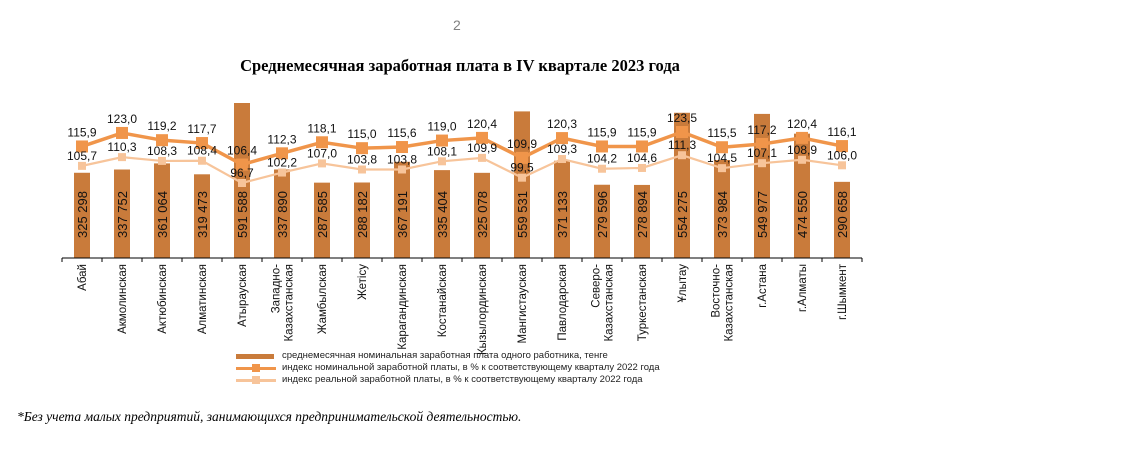  I want to click on nominal-index-label: 109,9, so click(522, 144).